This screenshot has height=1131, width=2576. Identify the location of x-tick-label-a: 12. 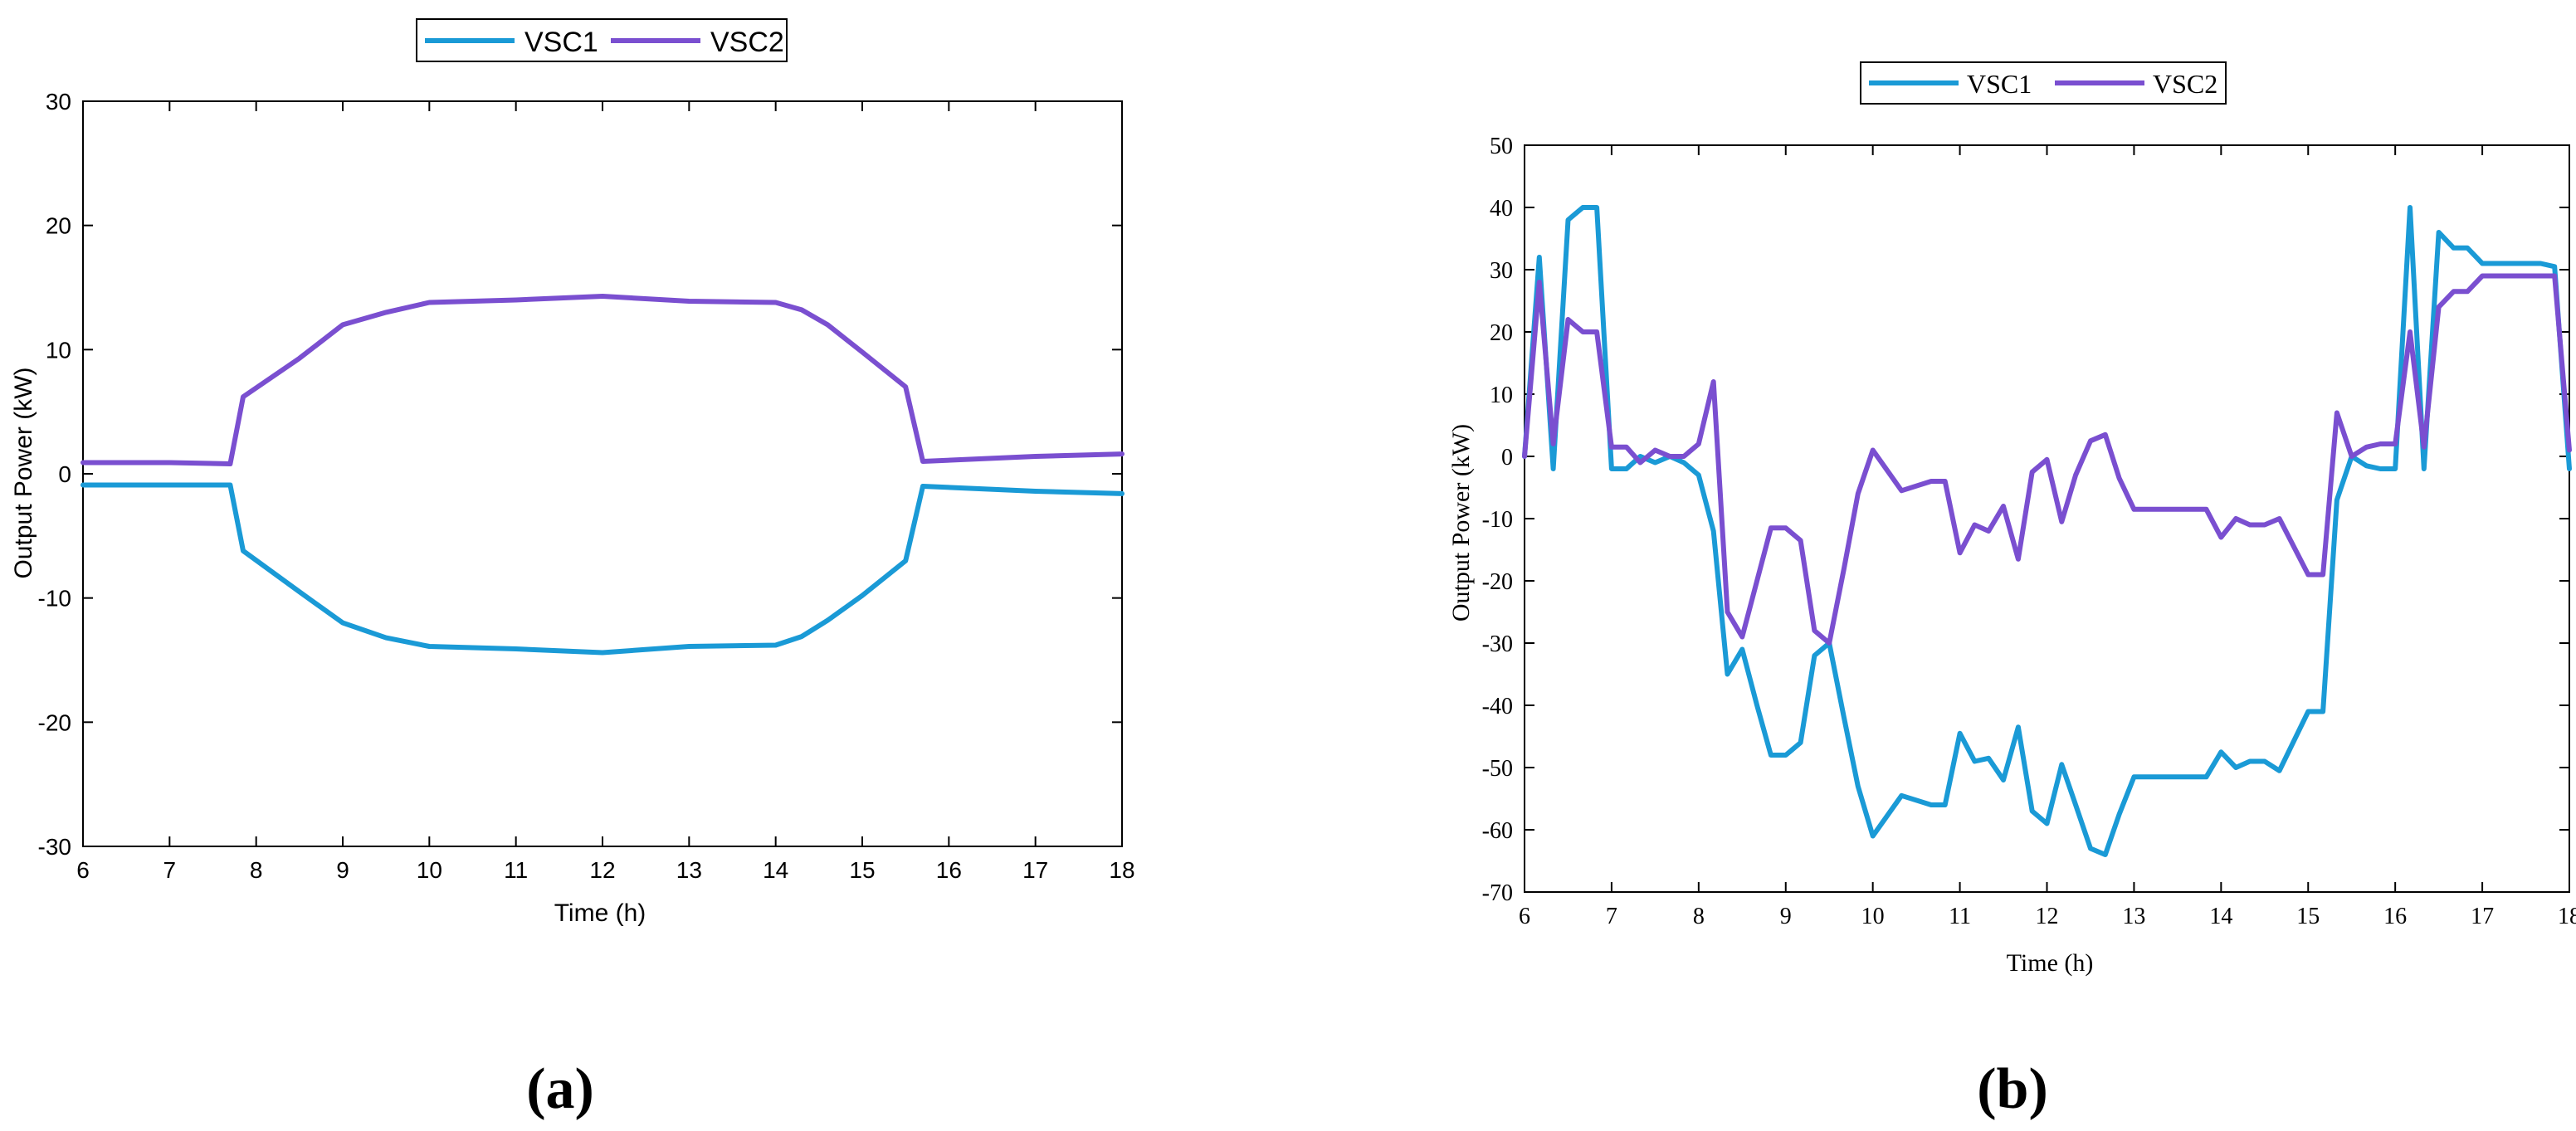
(602, 870).